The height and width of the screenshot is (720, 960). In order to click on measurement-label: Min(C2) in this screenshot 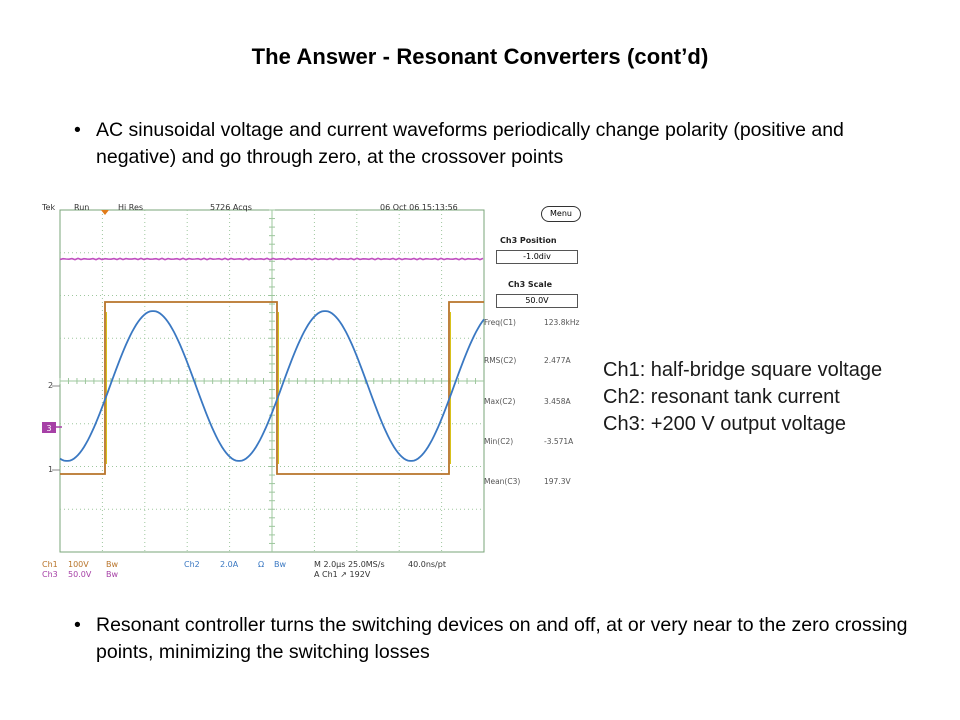, I will do `click(499, 441)`.